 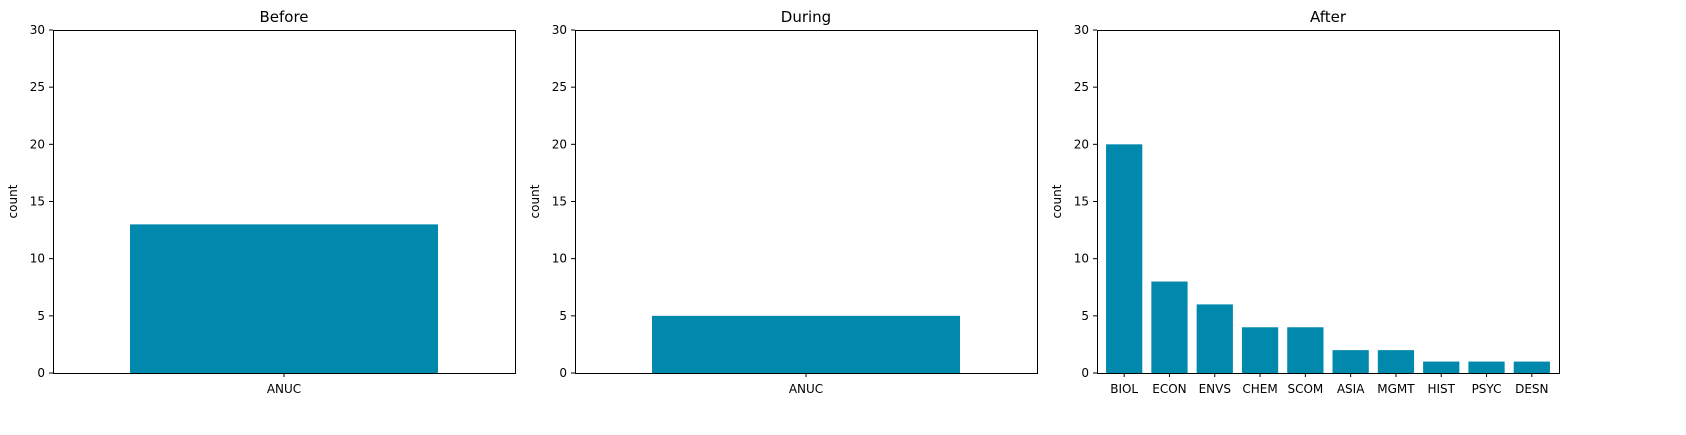 What do you see at coordinates (1124, 389) in the screenshot?
I see `x-tick-label: BIOL` at bounding box center [1124, 389].